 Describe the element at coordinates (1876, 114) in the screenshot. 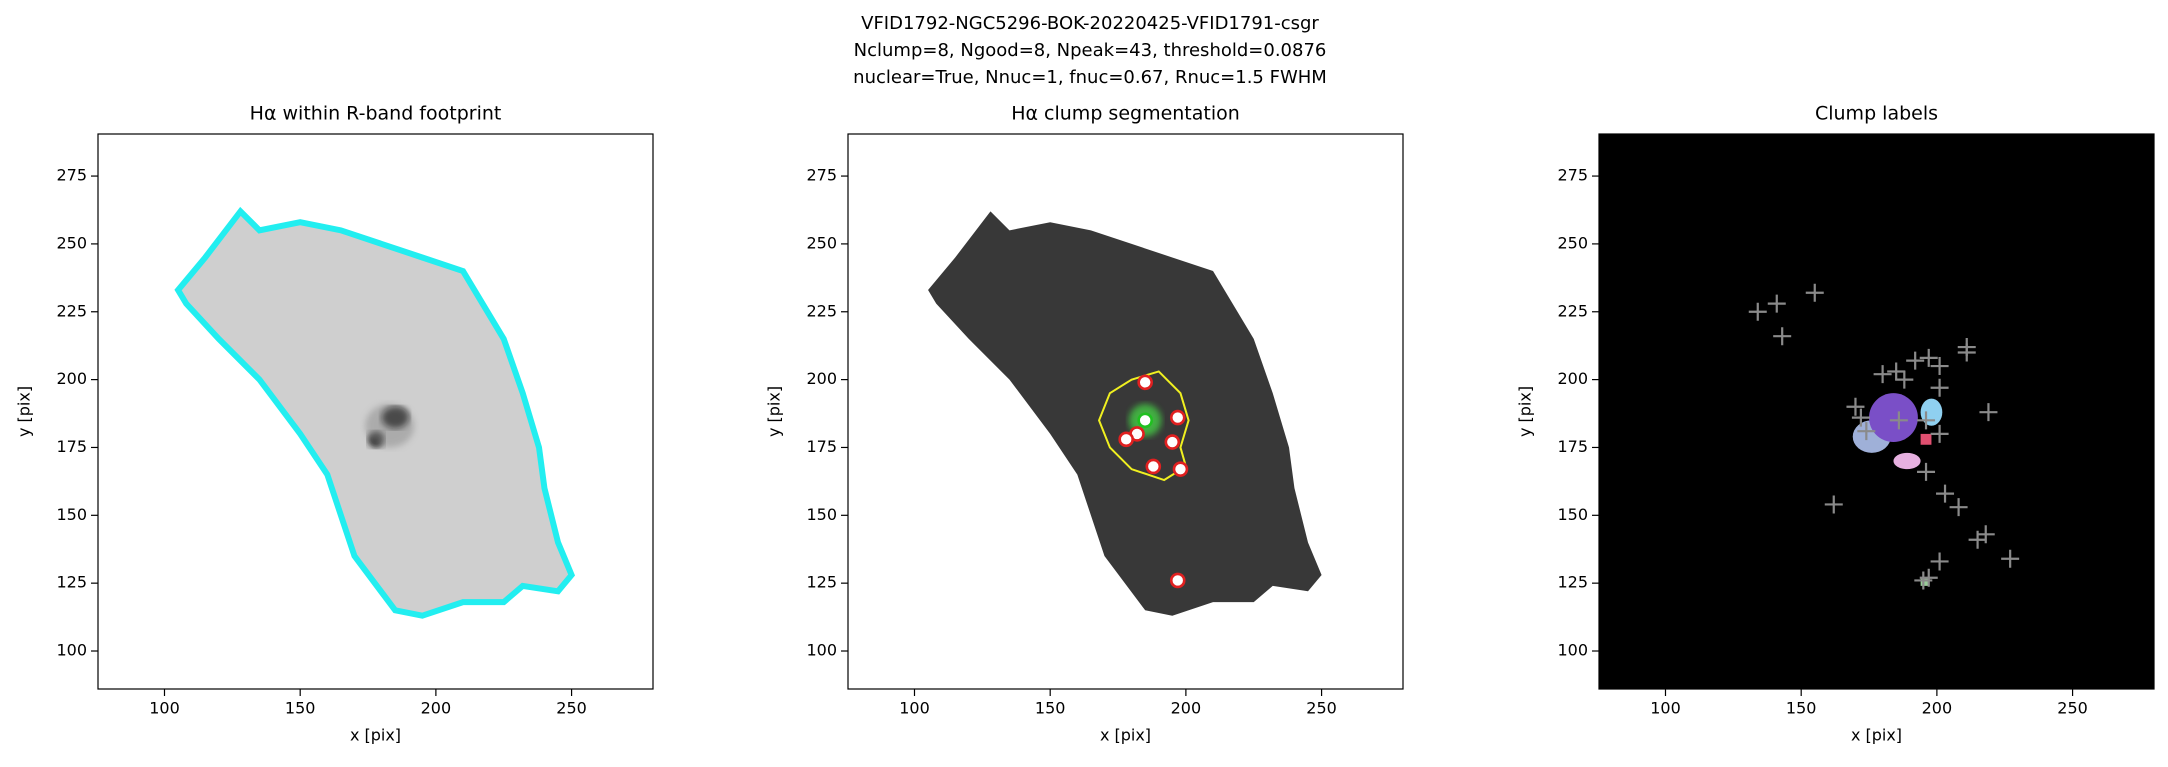

I see `axes-title: Clump labels` at that location.